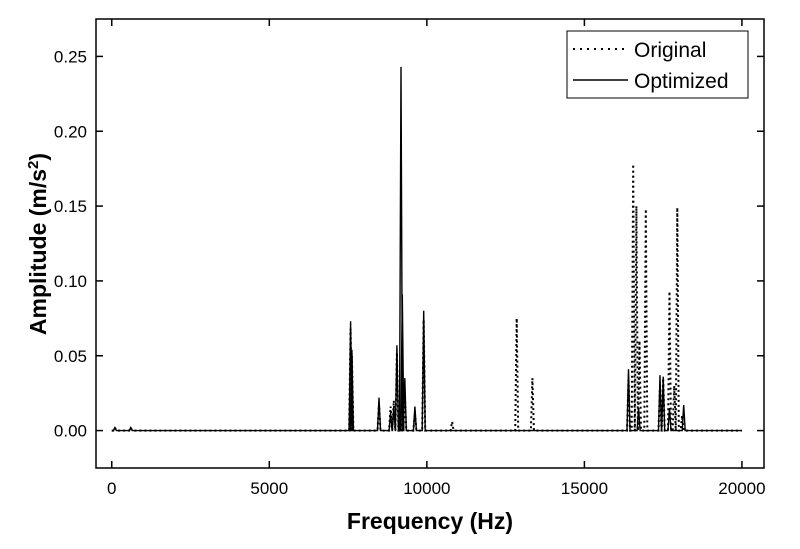 This screenshot has width=800, height=549. What do you see at coordinates (681, 81) in the screenshot?
I see `legend-label-optimized: Optimized` at bounding box center [681, 81].